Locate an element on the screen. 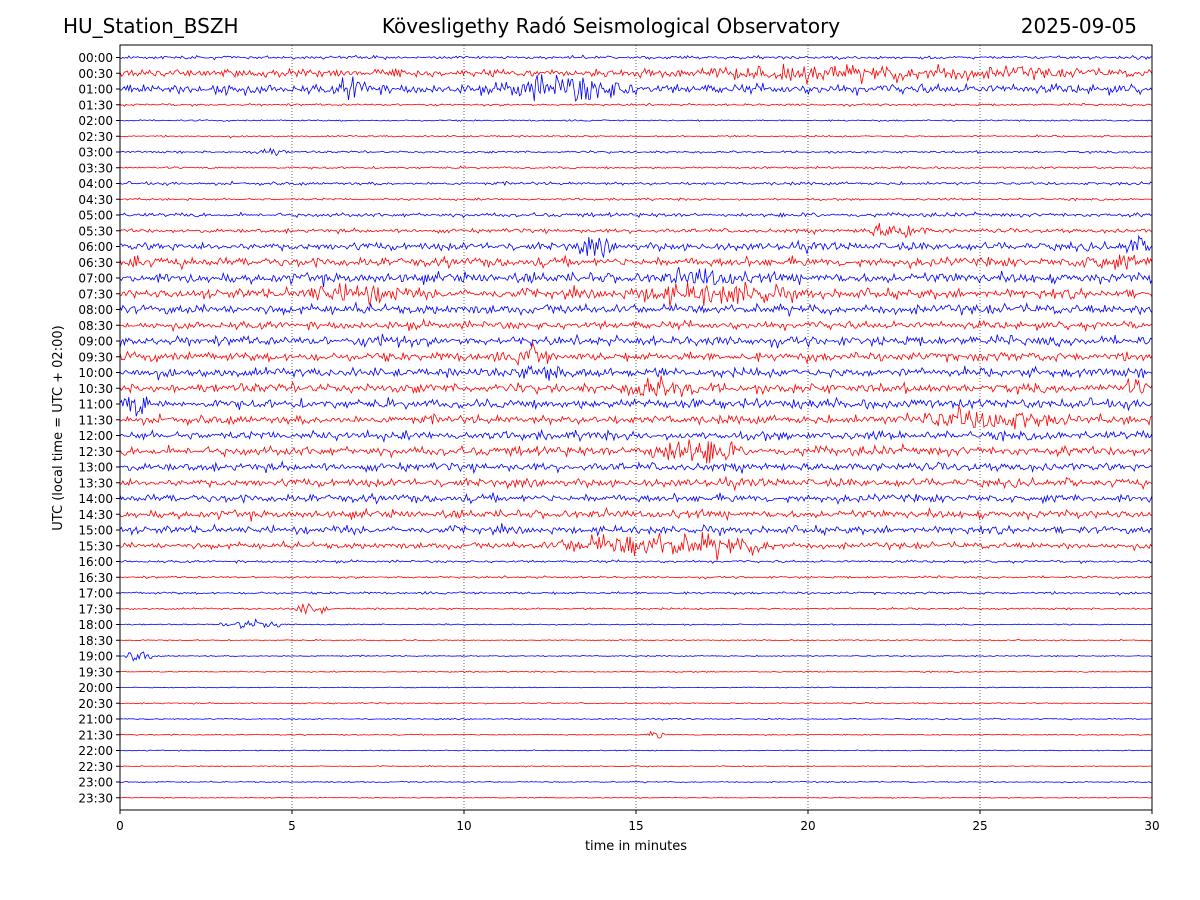  station-name: HU_Station_BSZH is located at coordinates (151, 26).